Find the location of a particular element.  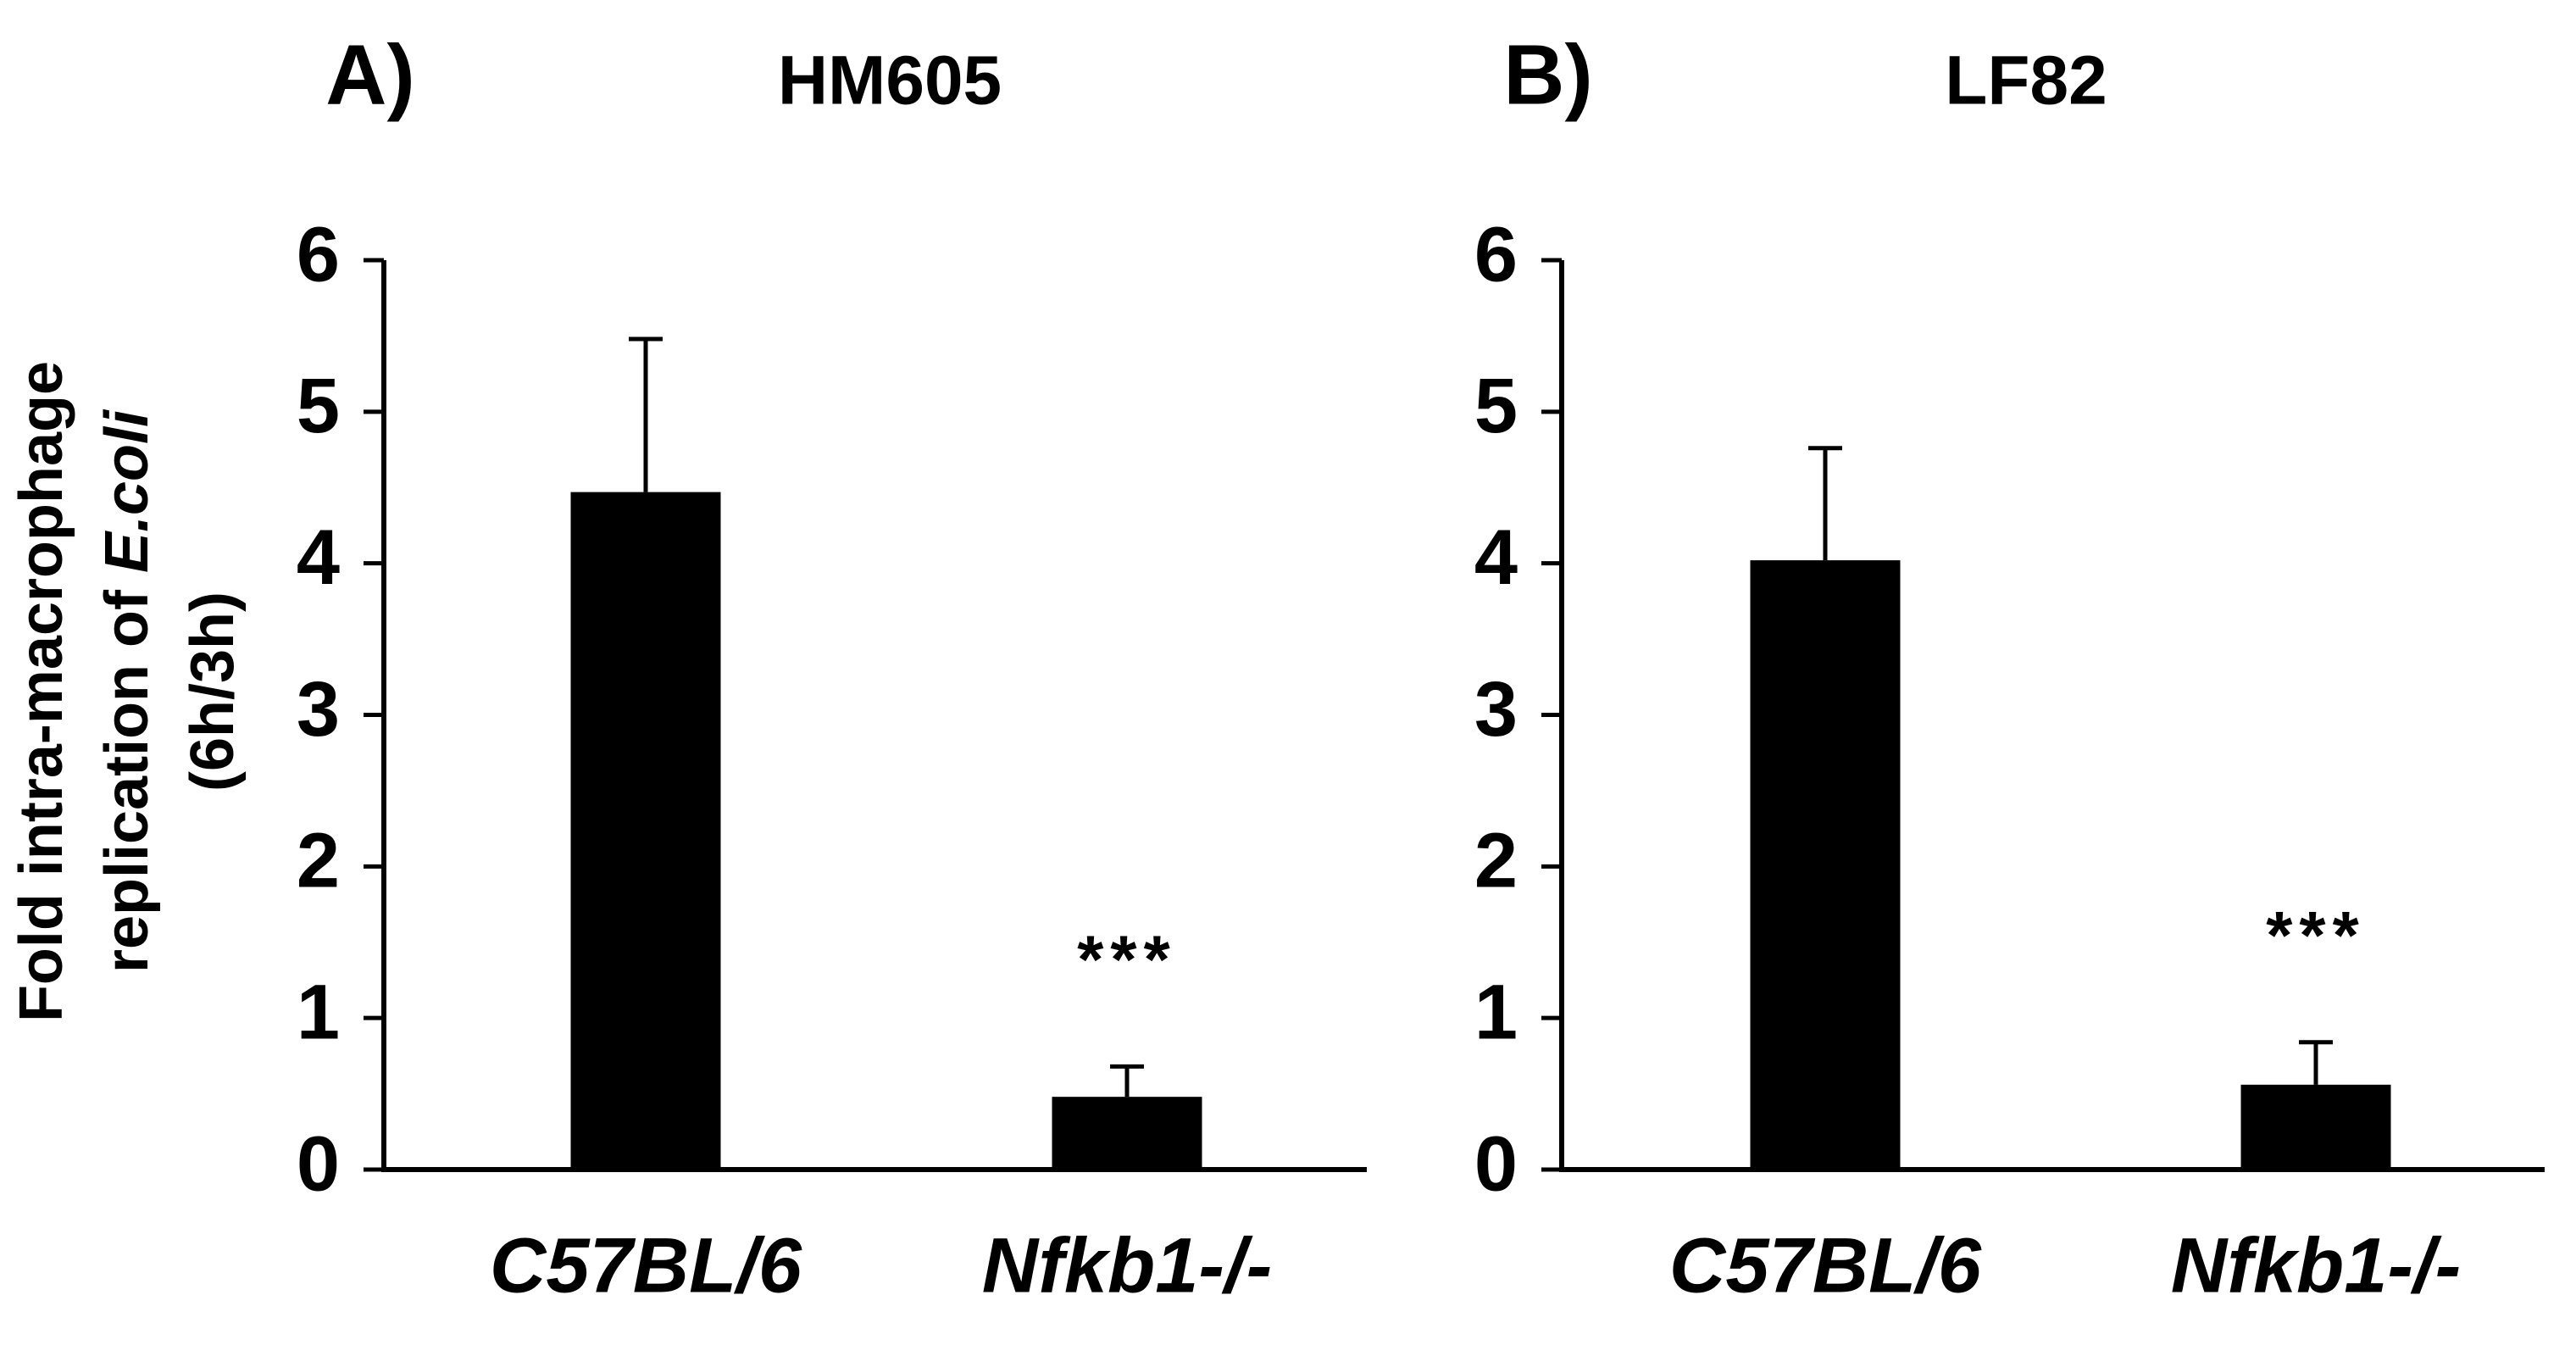

chart-title: HM605 is located at coordinates (890, 80).